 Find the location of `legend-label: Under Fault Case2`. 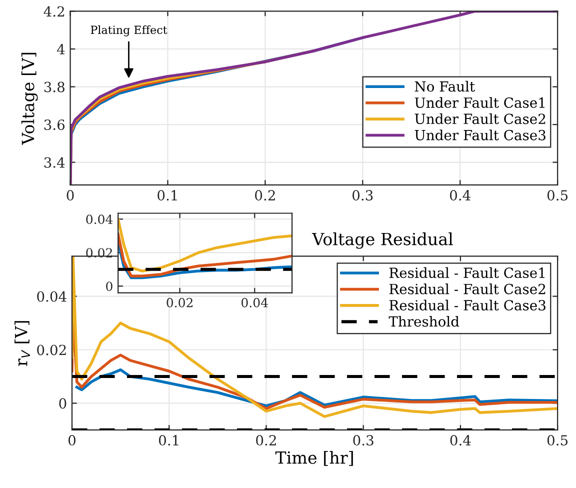

legend-label: Under Fault Case2 is located at coordinates (480, 118).